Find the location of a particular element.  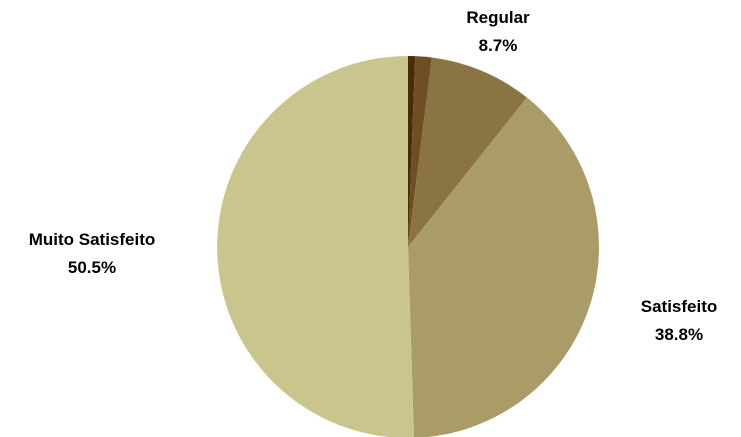

label-satisfeito-value: 38.8% is located at coordinates (679, 334).